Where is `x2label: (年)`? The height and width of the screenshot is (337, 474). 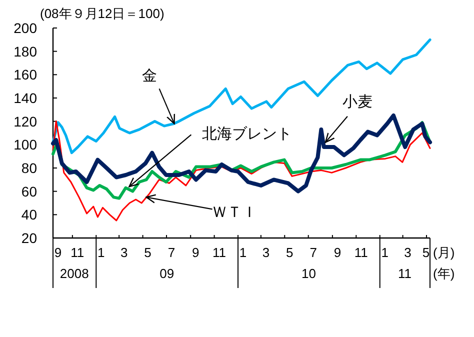 x2label: (年) is located at coordinates (444, 273).